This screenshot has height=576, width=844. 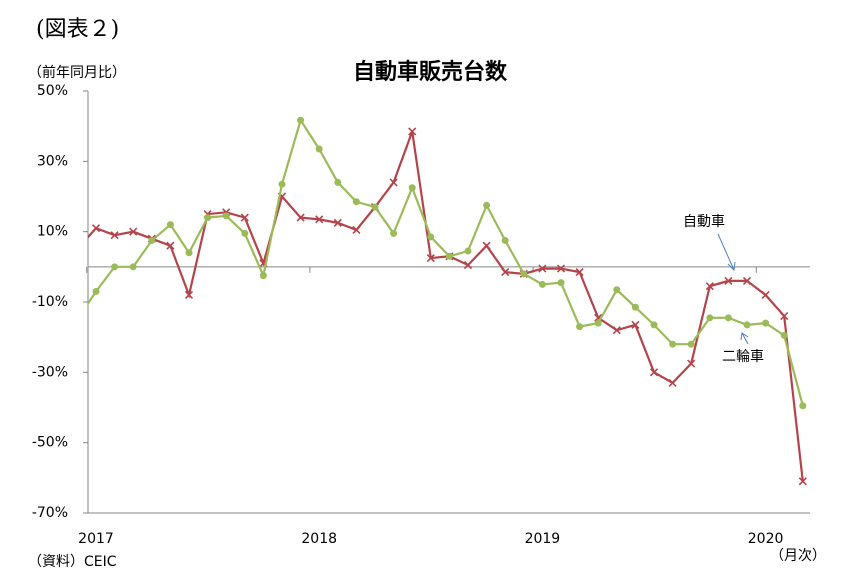 I want to click on y-axis-label: （前年同月比）, so click(x=77, y=72).